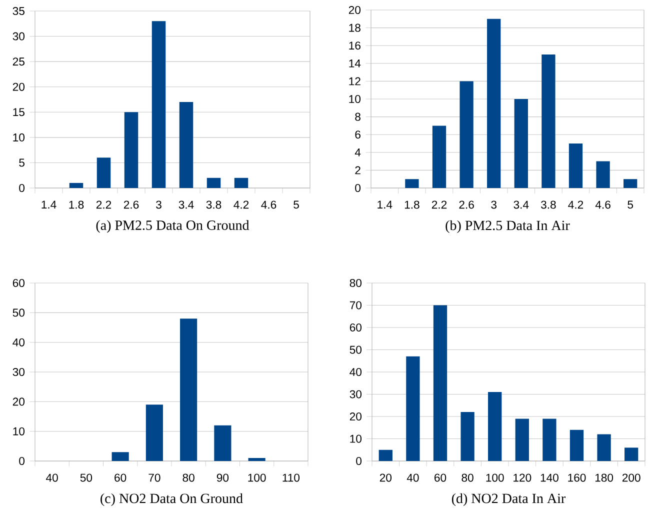 The image size is (657, 526). What do you see at coordinates (357, 152) in the screenshot?
I see `y-tick-label: 4` at bounding box center [357, 152].